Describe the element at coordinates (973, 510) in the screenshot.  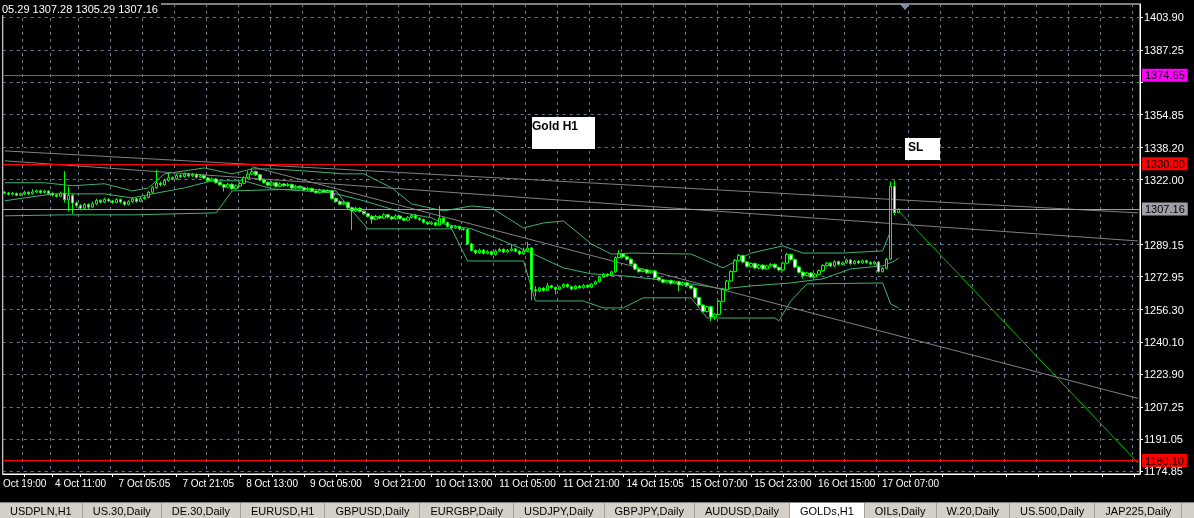
I see `text: W.20,Daily` at that location.